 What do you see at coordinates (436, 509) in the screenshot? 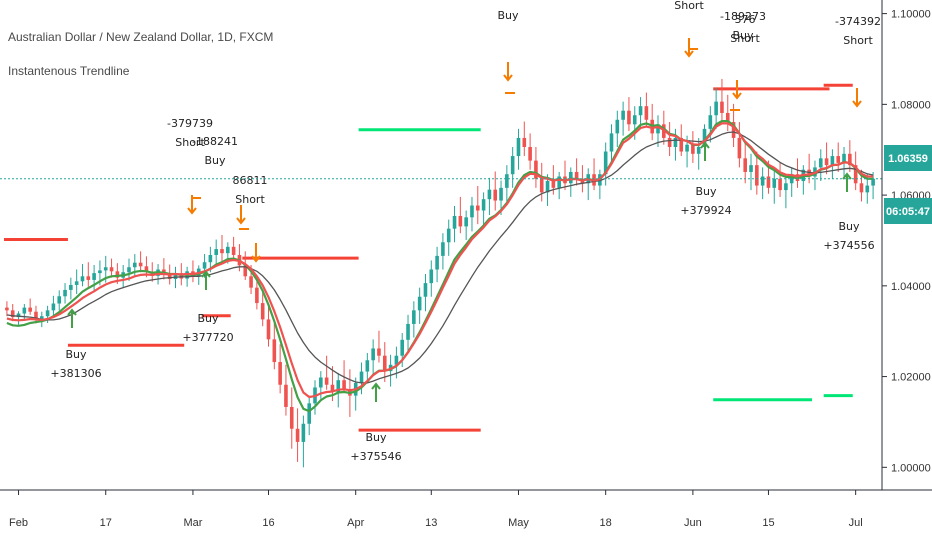
I see `time-axis: Feb 17 Mar 16 Apr 13 May 18 Jun 15 Jul` at bounding box center [436, 509].